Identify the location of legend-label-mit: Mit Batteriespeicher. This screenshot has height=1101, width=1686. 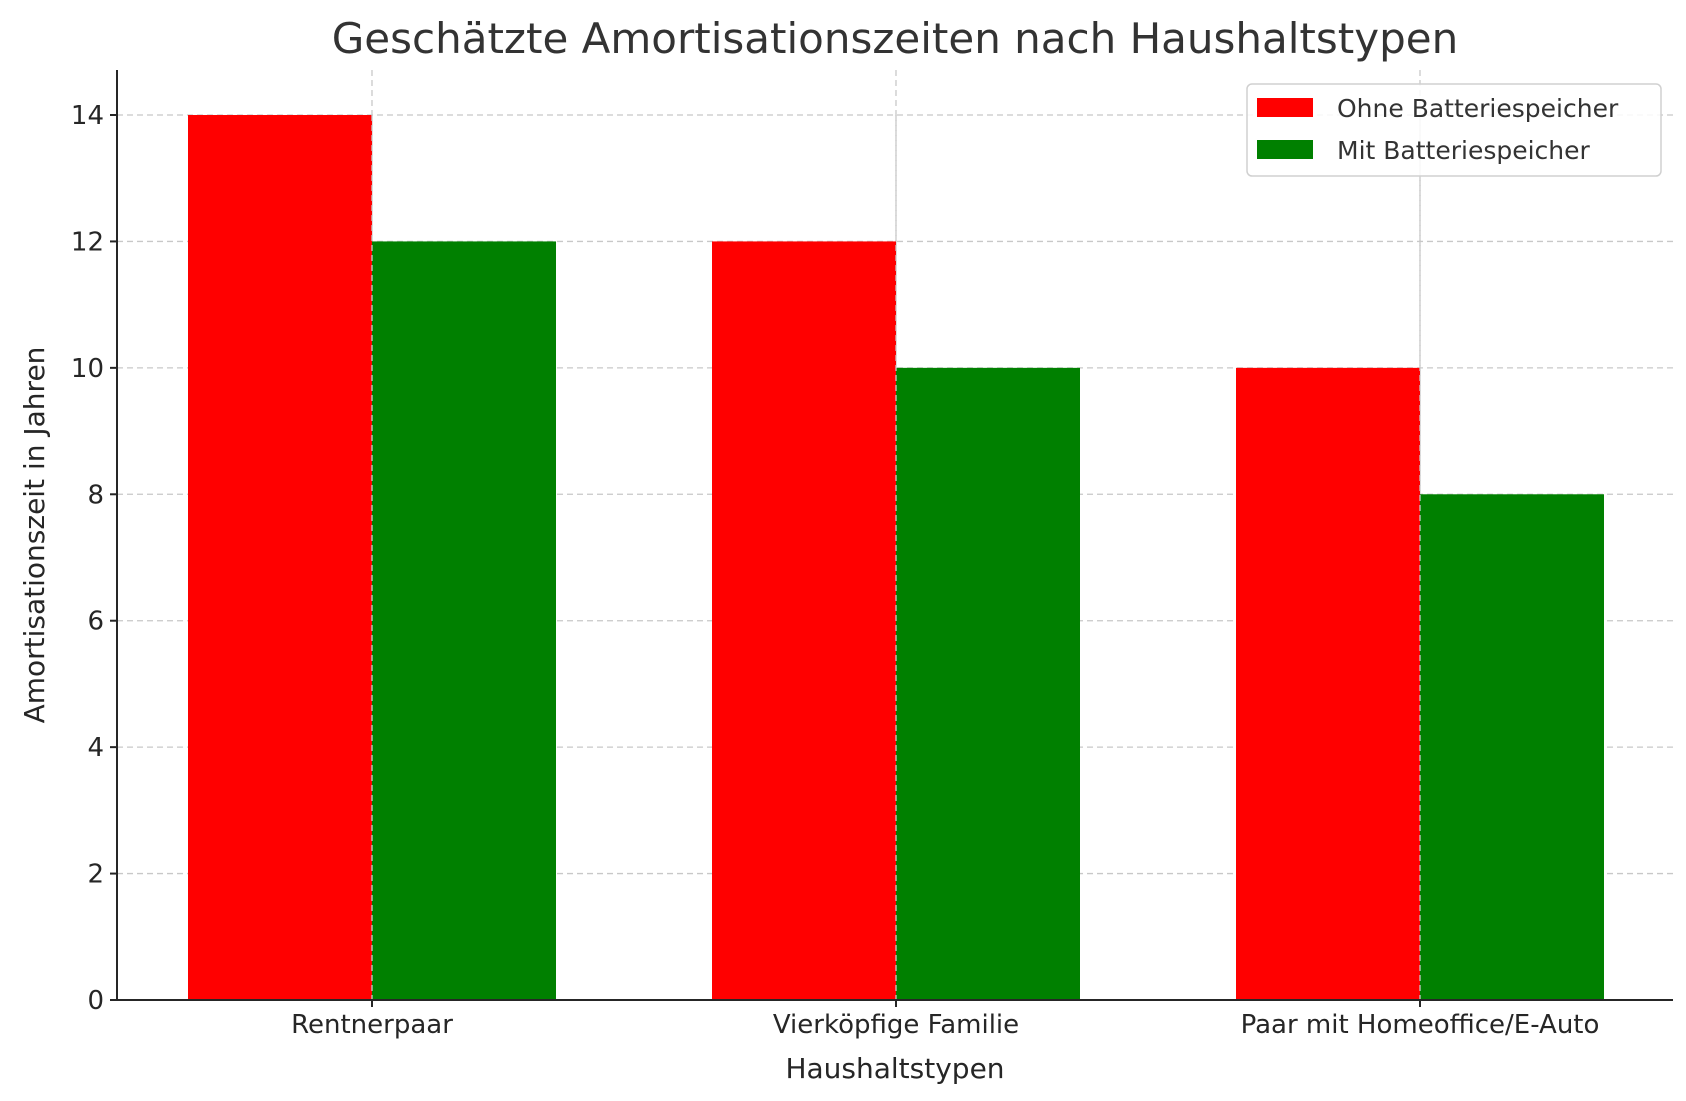
(1464, 150).